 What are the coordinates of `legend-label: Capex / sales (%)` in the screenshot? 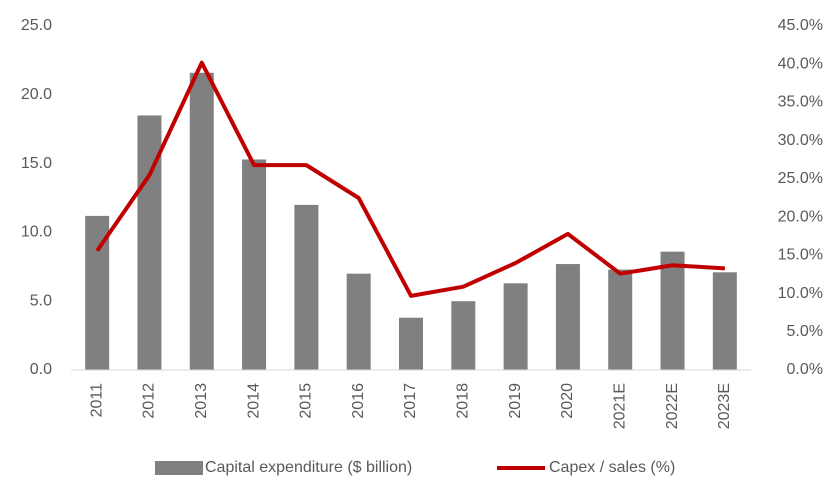 It's located at (612, 467).